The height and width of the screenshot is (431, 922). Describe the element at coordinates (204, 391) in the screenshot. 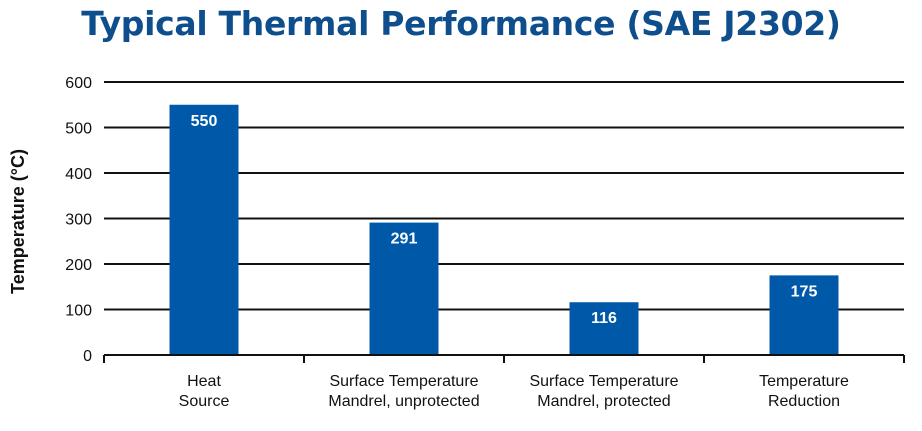

I see `category-label-0: Heat Source` at that location.